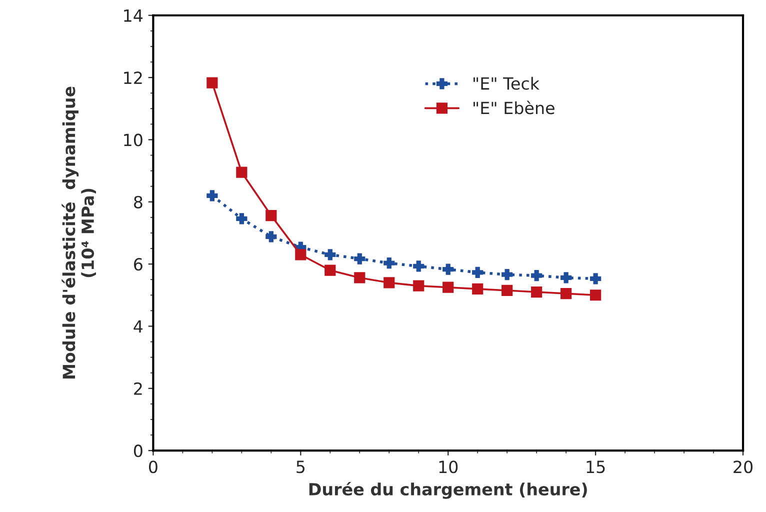  Describe the element at coordinates (153, 467) in the screenshot. I see `x-tick-label: 0` at that location.